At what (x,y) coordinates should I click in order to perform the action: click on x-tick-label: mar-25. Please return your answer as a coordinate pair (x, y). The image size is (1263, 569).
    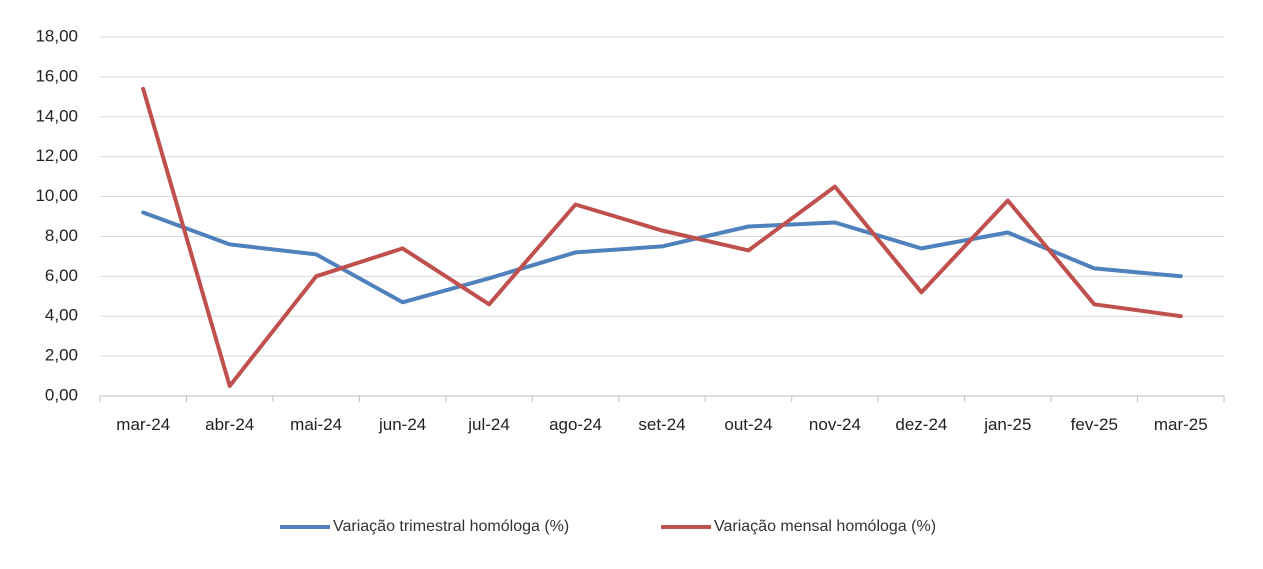
    Looking at the image, I should click on (1181, 424).